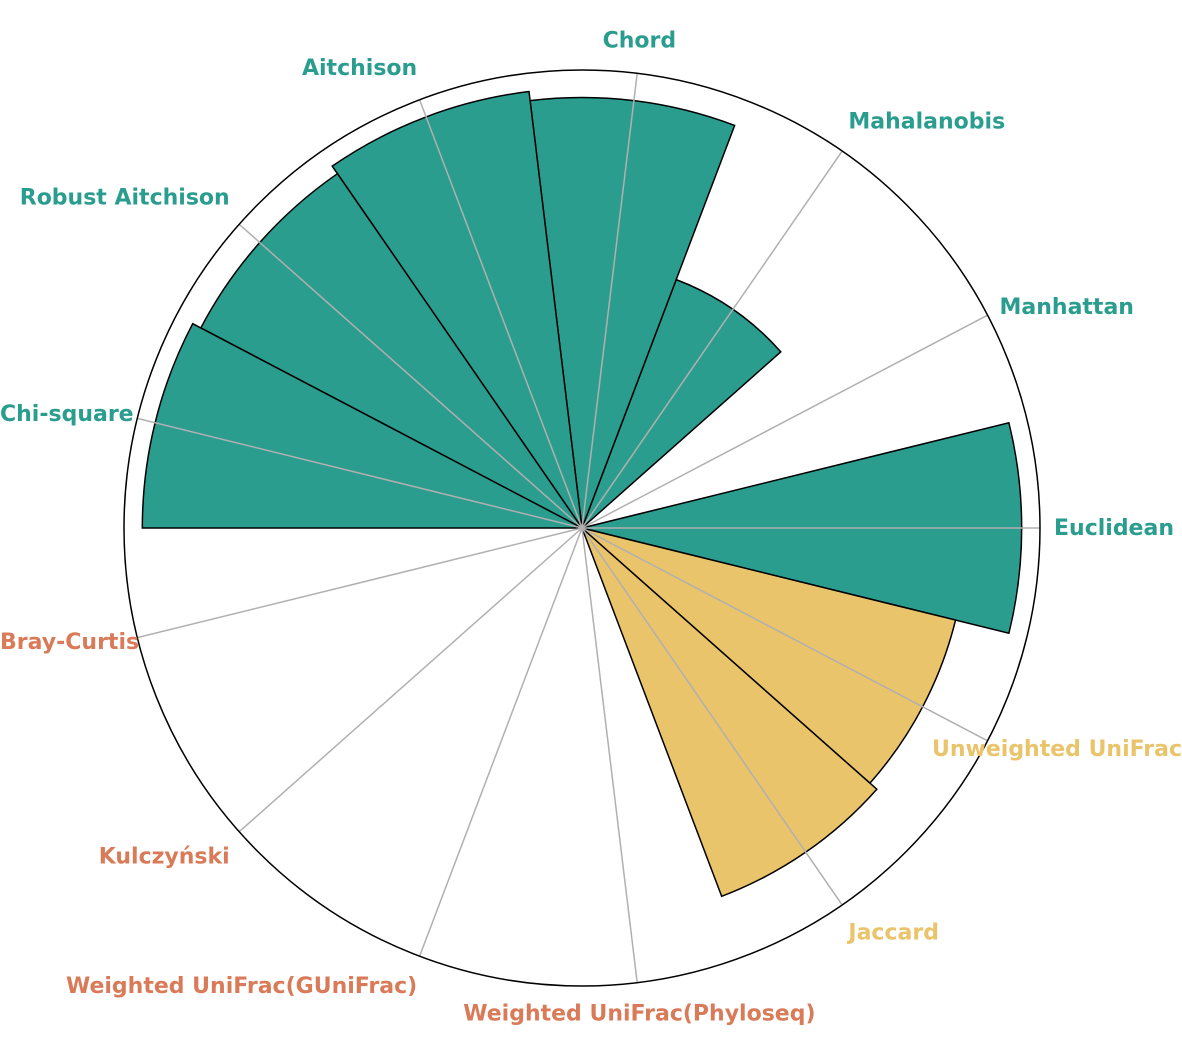  Describe the element at coordinates (640, 41) in the screenshot. I see `label-chord: Chord` at that location.